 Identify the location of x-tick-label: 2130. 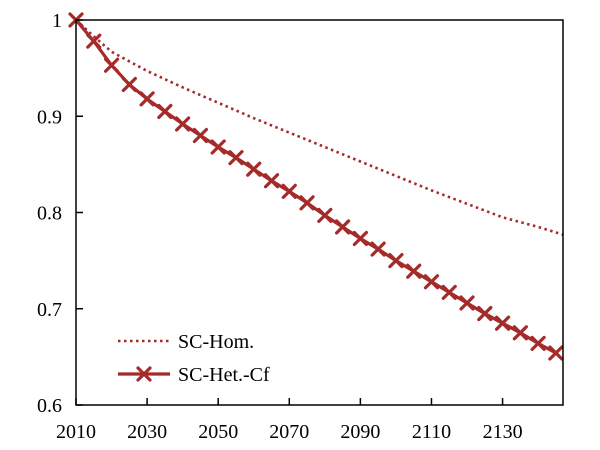
(503, 432).